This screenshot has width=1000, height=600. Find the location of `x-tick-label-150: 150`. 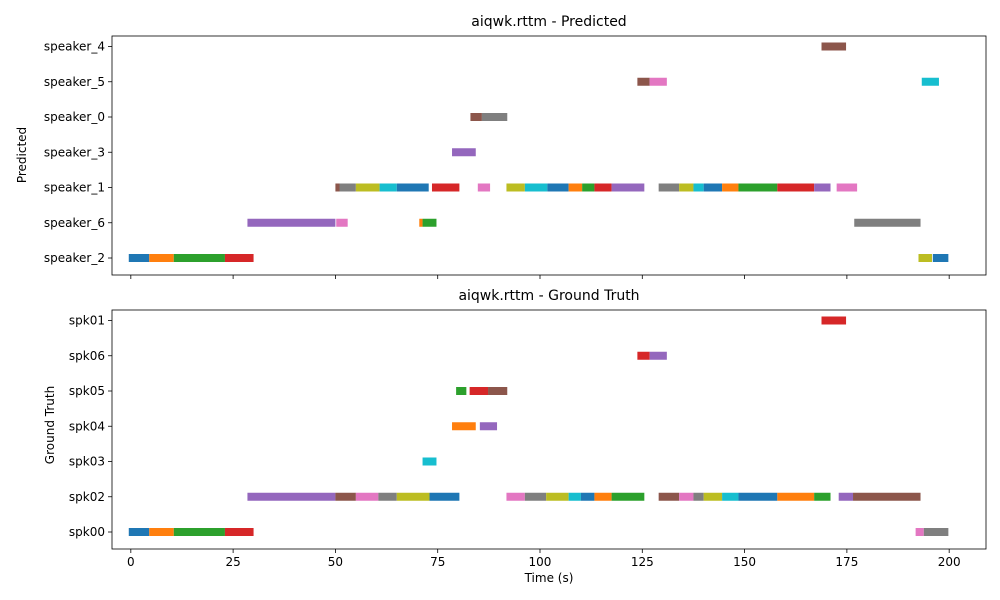

x-tick-label-150: 150 is located at coordinates (744, 562).